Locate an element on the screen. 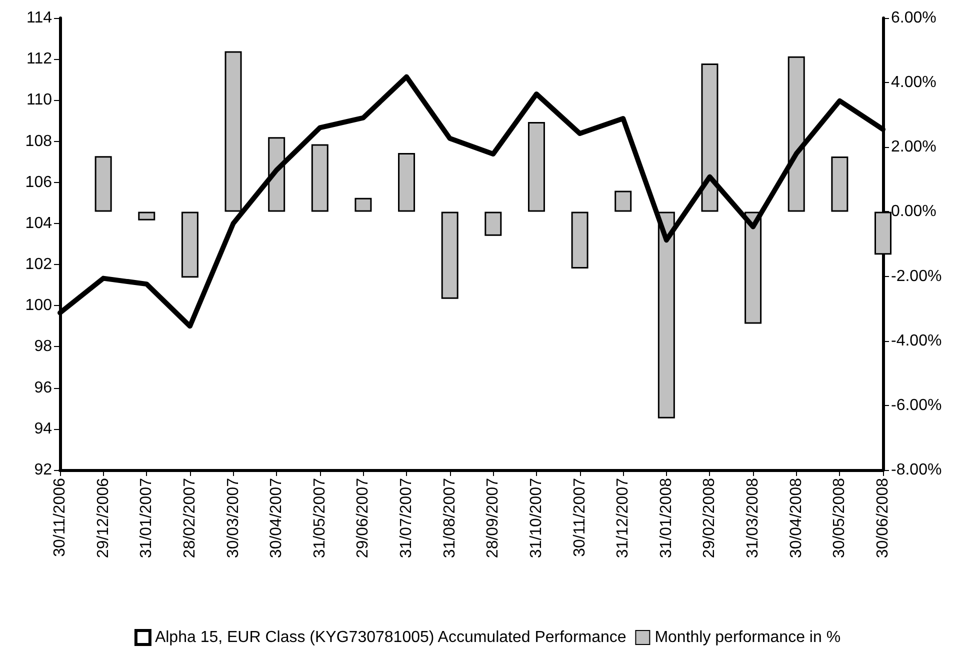  x-tick-label: 31/07/2007 is located at coordinates (407, 518).